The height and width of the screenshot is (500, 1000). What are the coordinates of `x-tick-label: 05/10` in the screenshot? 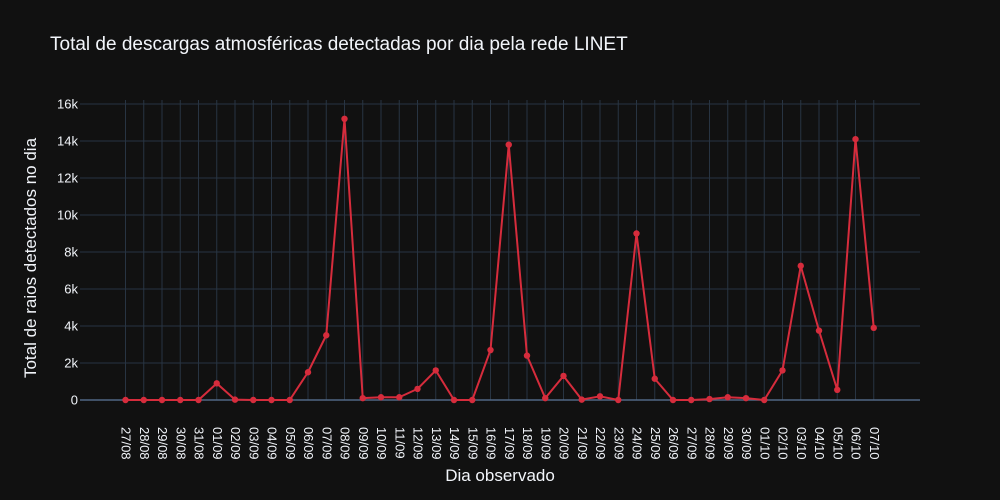 It's located at (837, 443).